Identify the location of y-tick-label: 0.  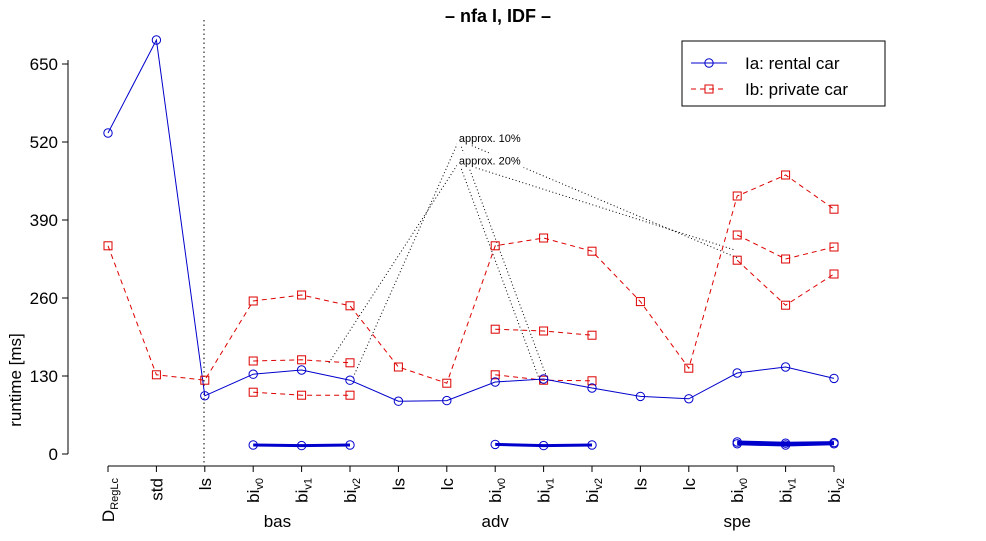
(53, 454).